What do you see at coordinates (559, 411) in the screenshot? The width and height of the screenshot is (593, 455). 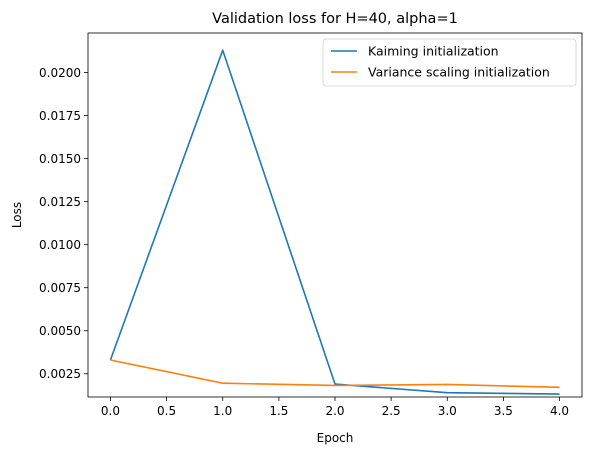 I see `x-tick-label: 4.0` at bounding box center [559, 411].